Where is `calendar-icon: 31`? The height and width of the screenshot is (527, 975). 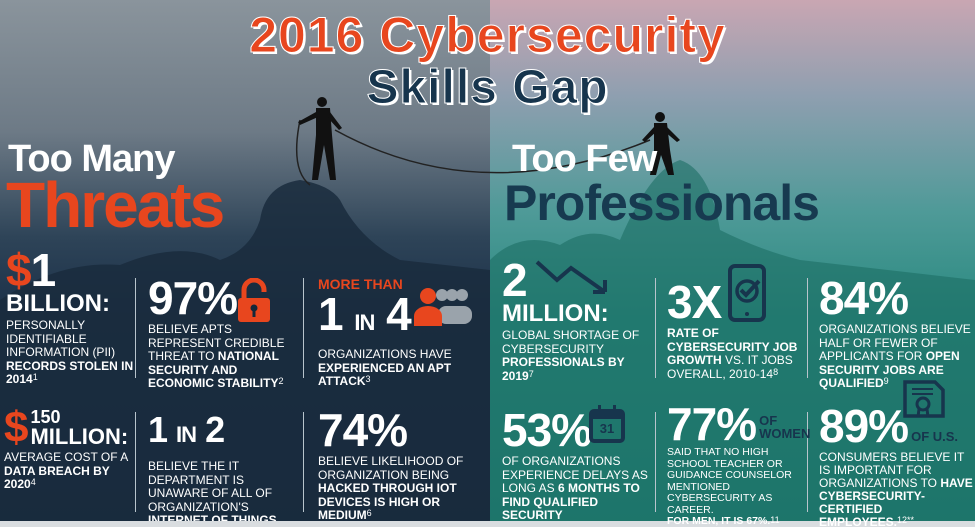
calendar-icon: 31 is located at coordinates (607, 424).